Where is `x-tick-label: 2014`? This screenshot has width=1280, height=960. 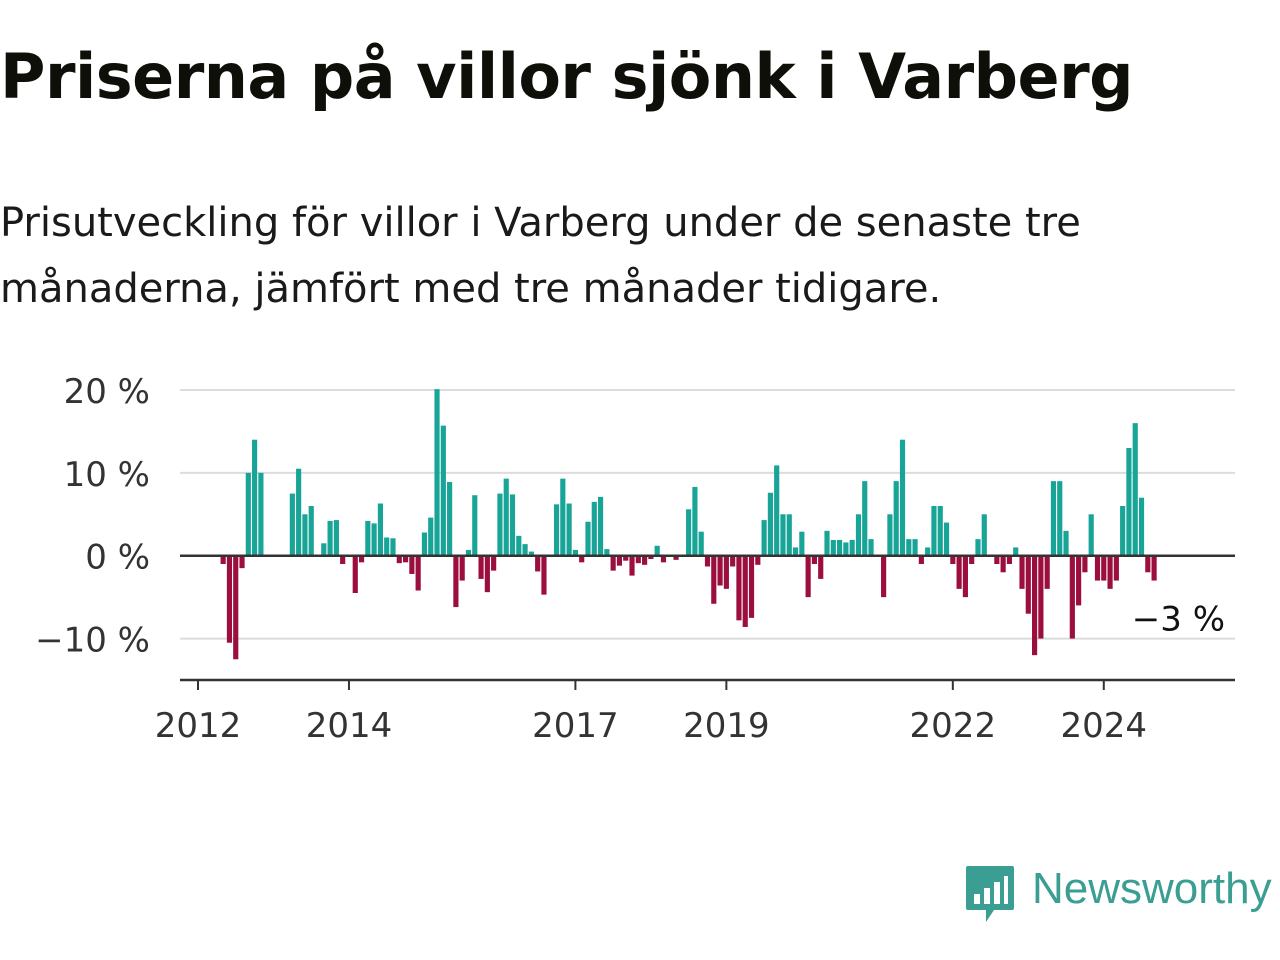 x-tick-label: 2014 is located at coordinates (349, 726).